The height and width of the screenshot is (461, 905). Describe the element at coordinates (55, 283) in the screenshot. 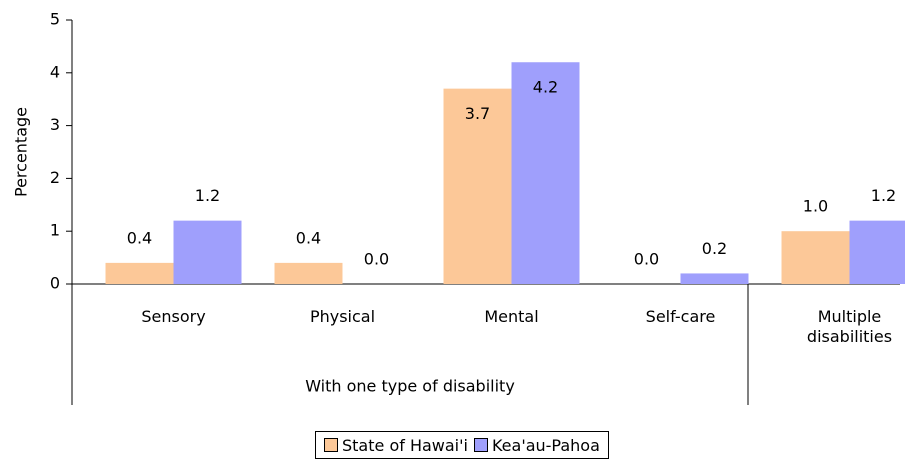

I see `y-tick-label: 0` at that location.